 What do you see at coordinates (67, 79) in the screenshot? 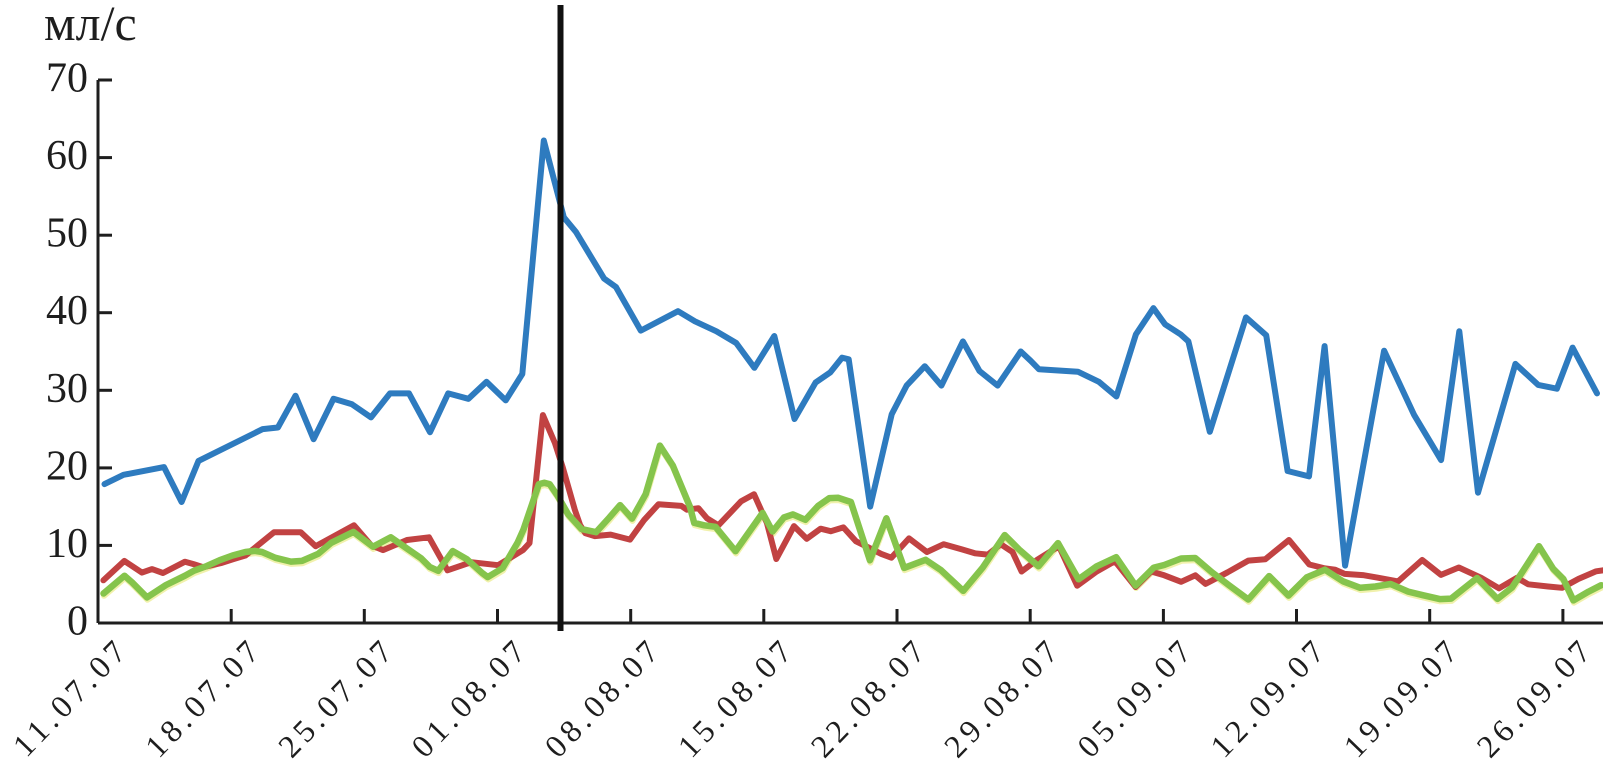
I see `svg-text: 70` at bounding box center [67, 79].